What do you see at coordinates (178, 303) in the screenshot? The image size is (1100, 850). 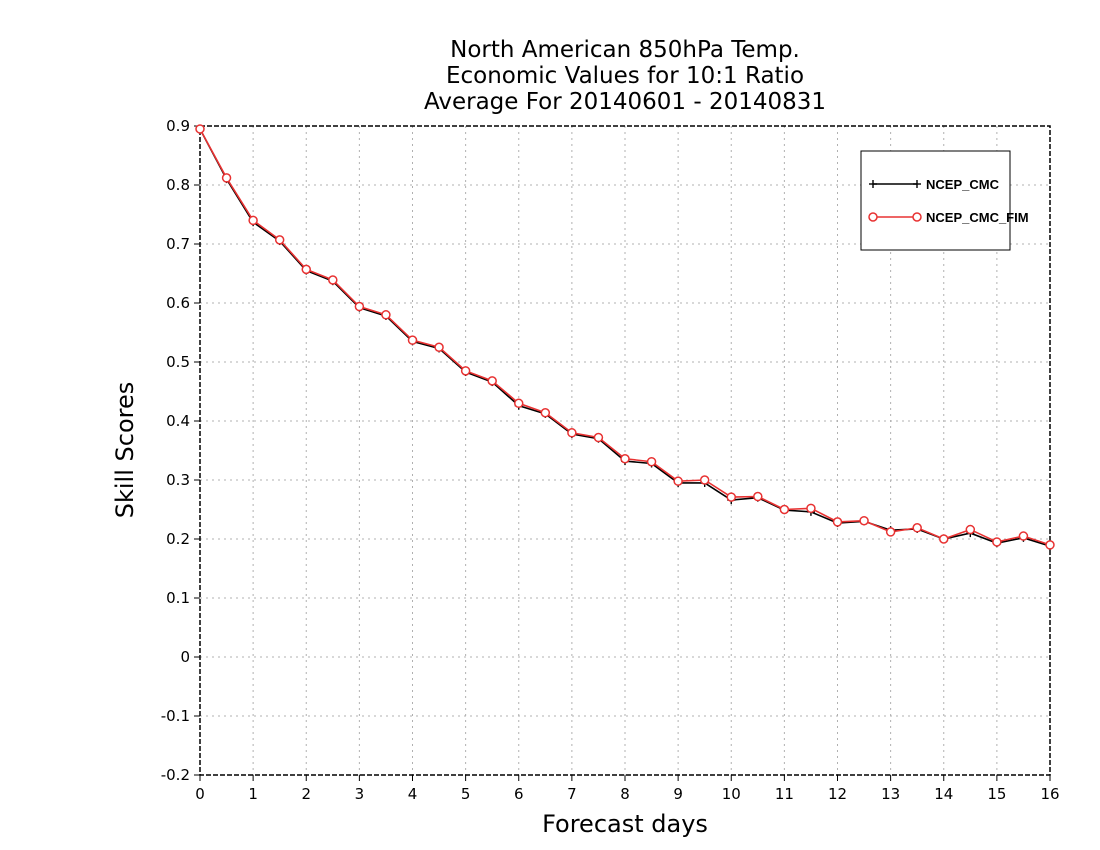 I see `y-tick-label: 0.6` at bounding box center [178, 303].